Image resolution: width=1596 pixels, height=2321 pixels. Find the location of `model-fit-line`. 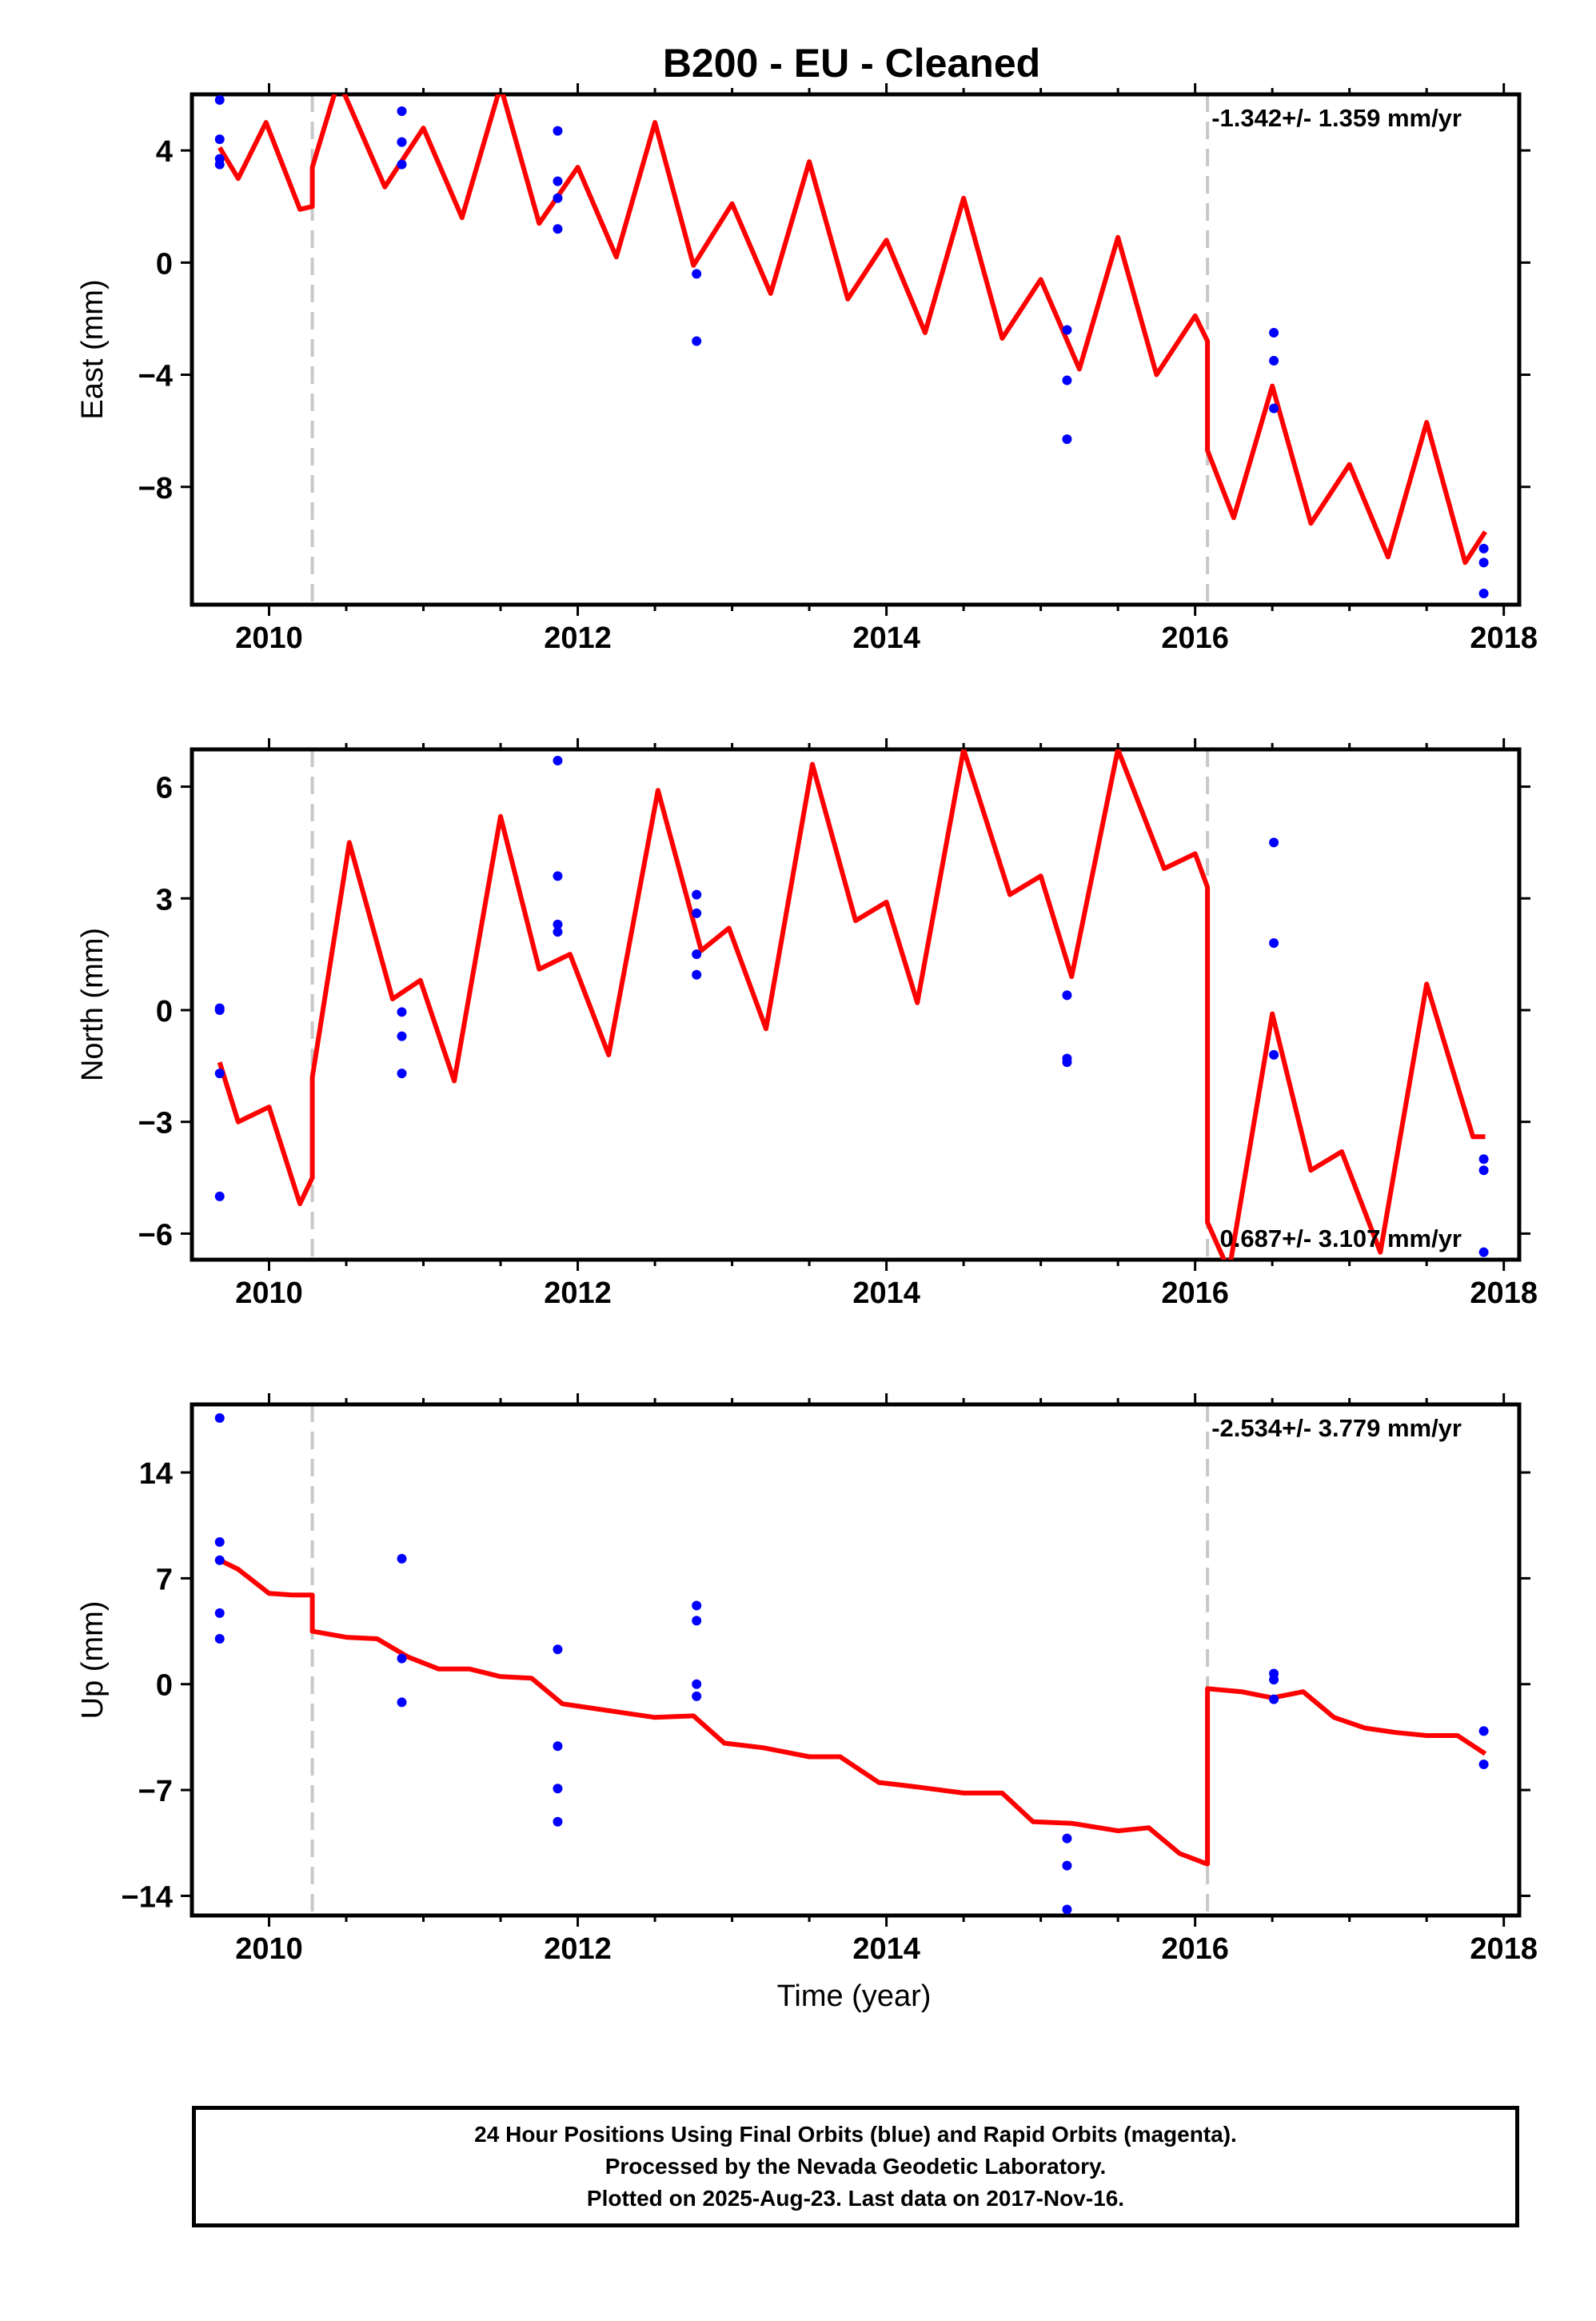

model-fit-line is located at coordinates (852, 1712).